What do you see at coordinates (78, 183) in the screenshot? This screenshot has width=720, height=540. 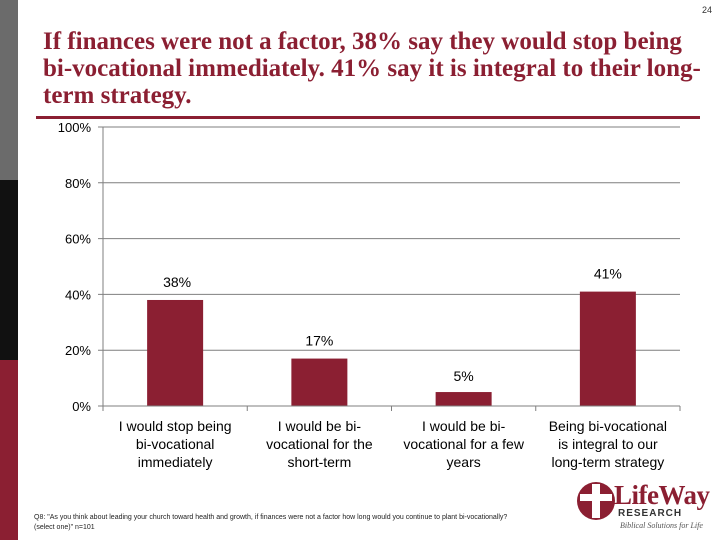 I see `y-tick-label: 80%` at bounding box center [78, 183].